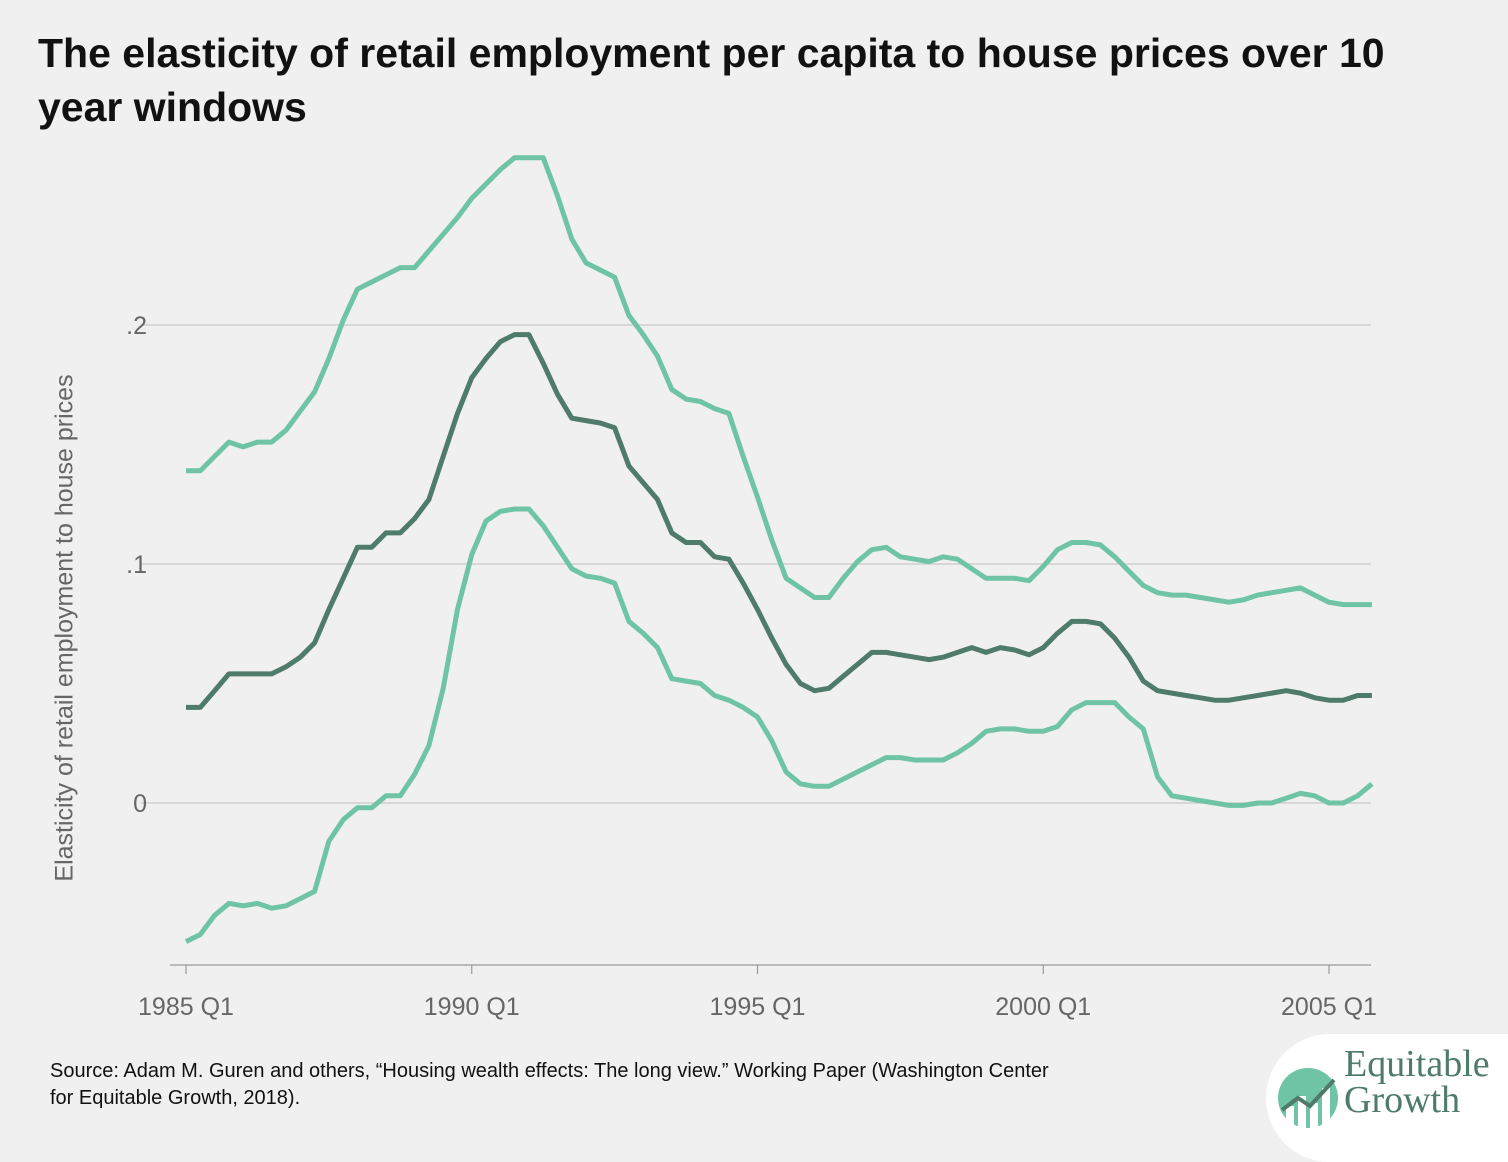 The height and width of the screenshot is (1162, 1508). I want to click on x-tick-label: 2005 Q1, so click(1329, 1007).